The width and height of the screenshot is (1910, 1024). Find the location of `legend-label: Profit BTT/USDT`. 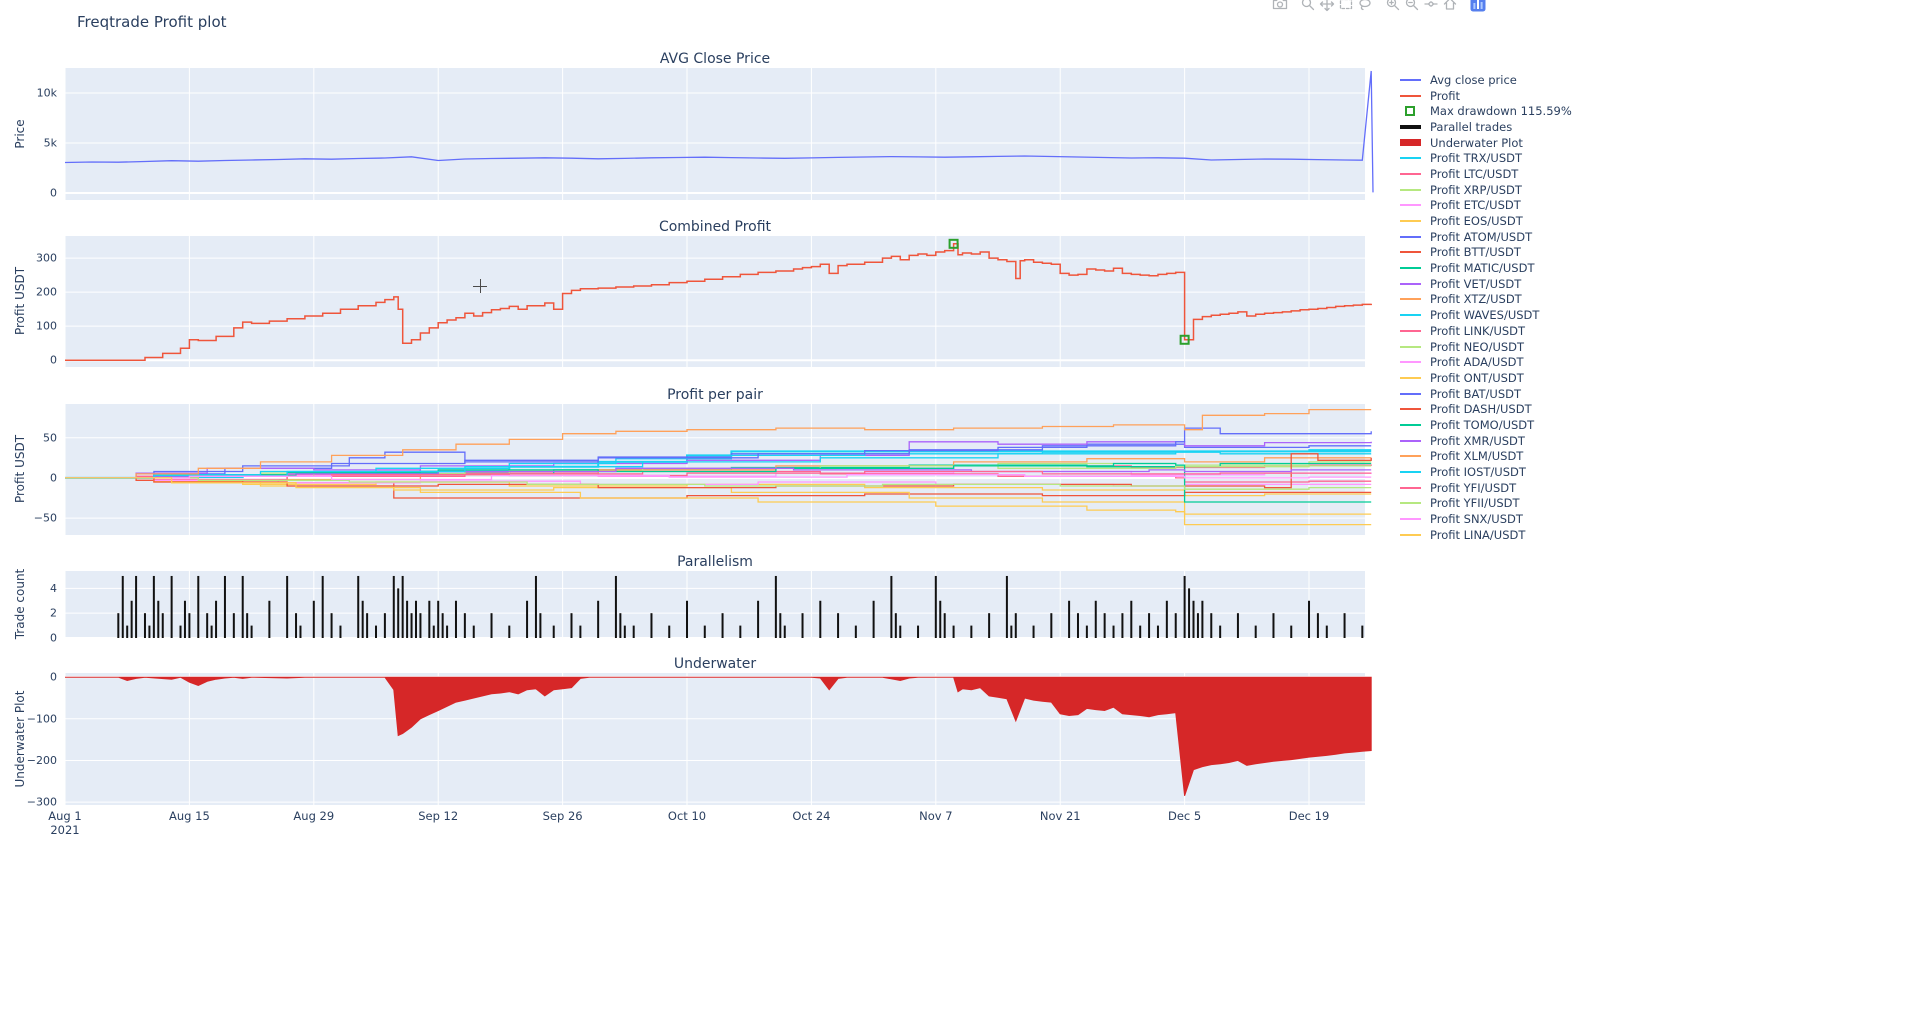

legend-label: Profit BTT/USDT is located at coordinates (1475, 252).